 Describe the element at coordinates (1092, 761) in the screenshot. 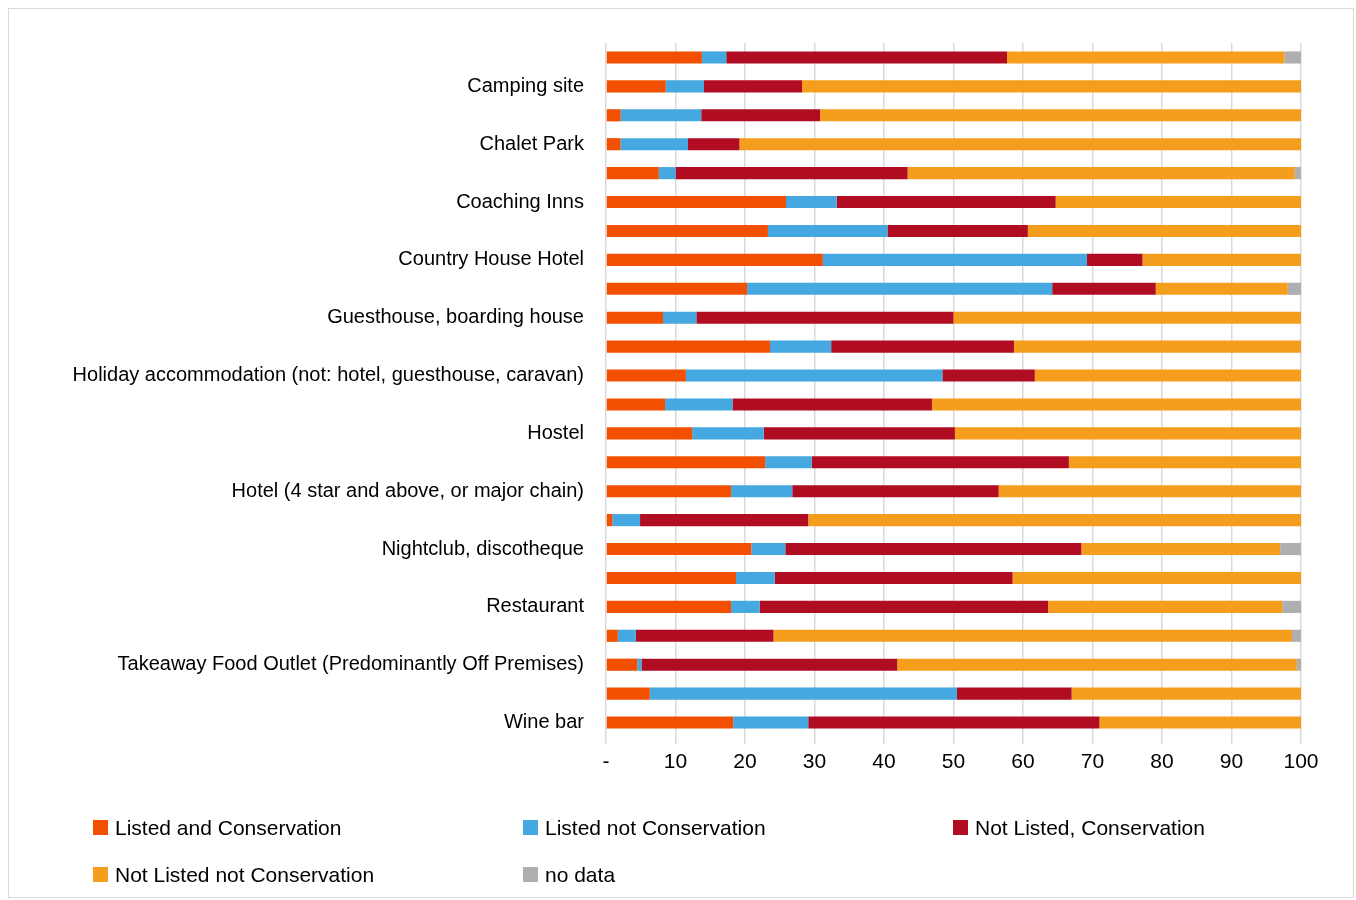

I see `x-tick-label: 70` at that location.